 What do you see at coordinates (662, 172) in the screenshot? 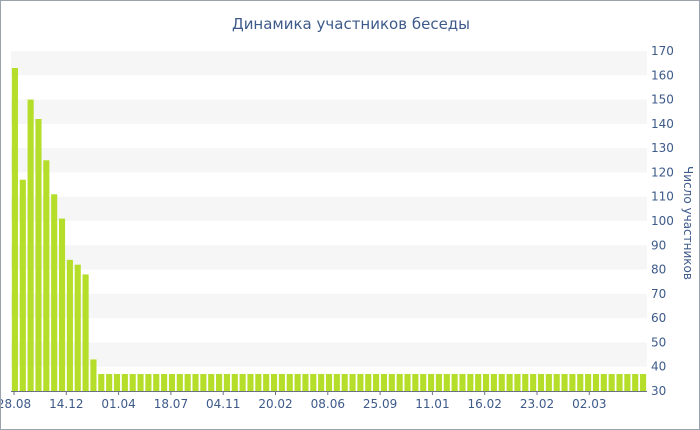
I see `y-tick-label: 120` at bounding box center [662, 172].